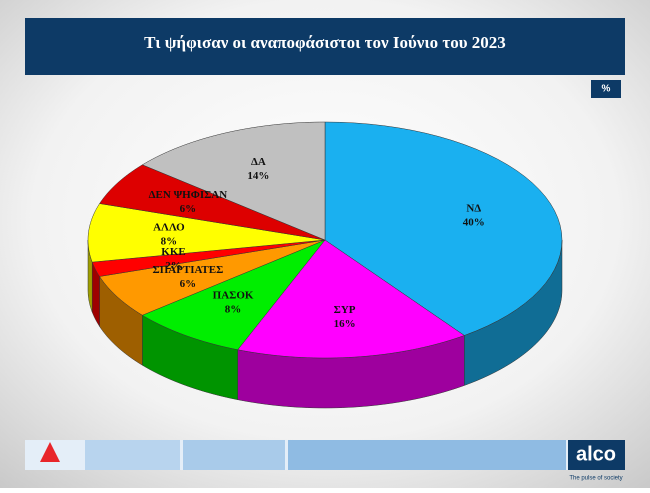 The height and width of the screenshot is (493, 650). Describe the element at coordinates (258, 176) in the screenshot. I see `slice-value-label: 14%` at that location.